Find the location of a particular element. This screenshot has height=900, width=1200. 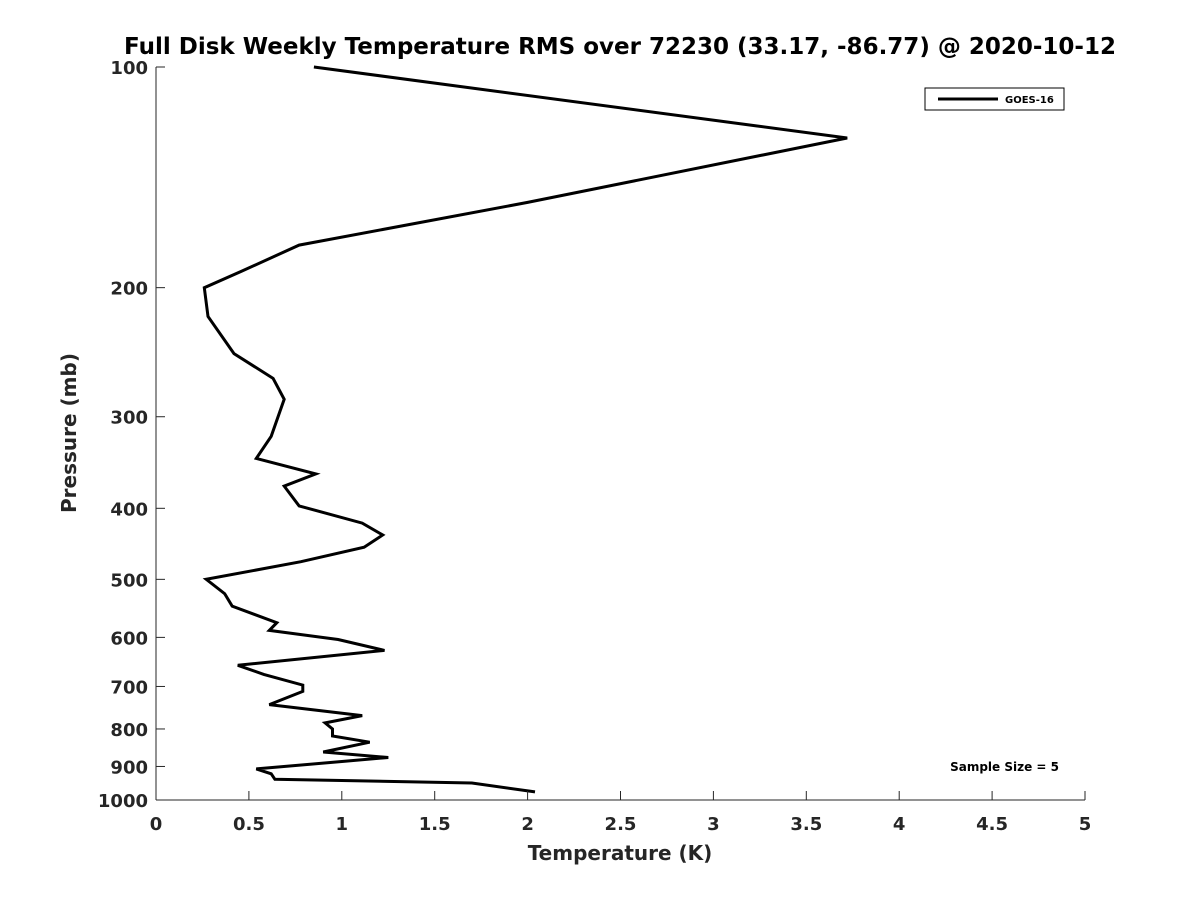

x-tick-label: 1 is located at coordinates (342, 824).